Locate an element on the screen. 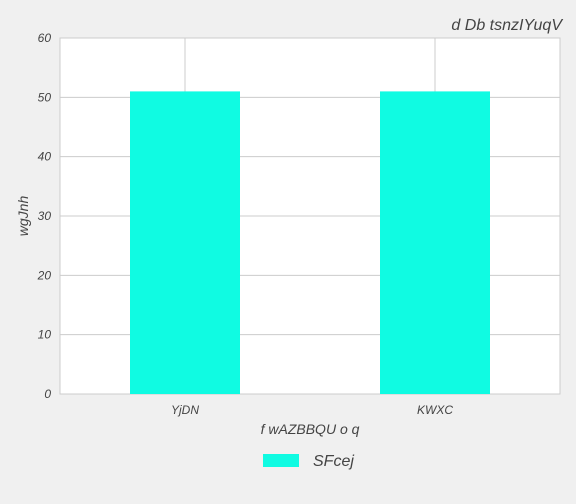 The image size is (576, 504). legend-swatch is located at coordinates (281, 460).